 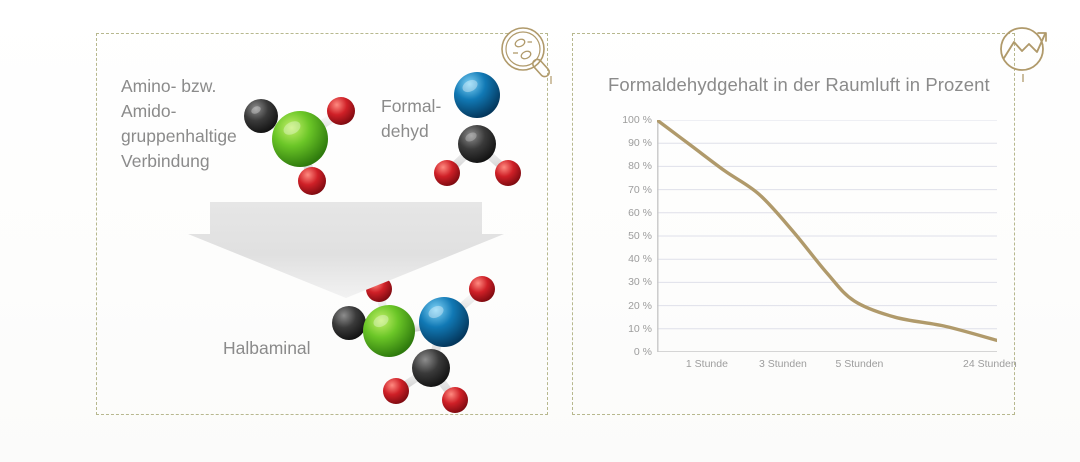 I want to click on down-arrow, so click(x=346, y=249).